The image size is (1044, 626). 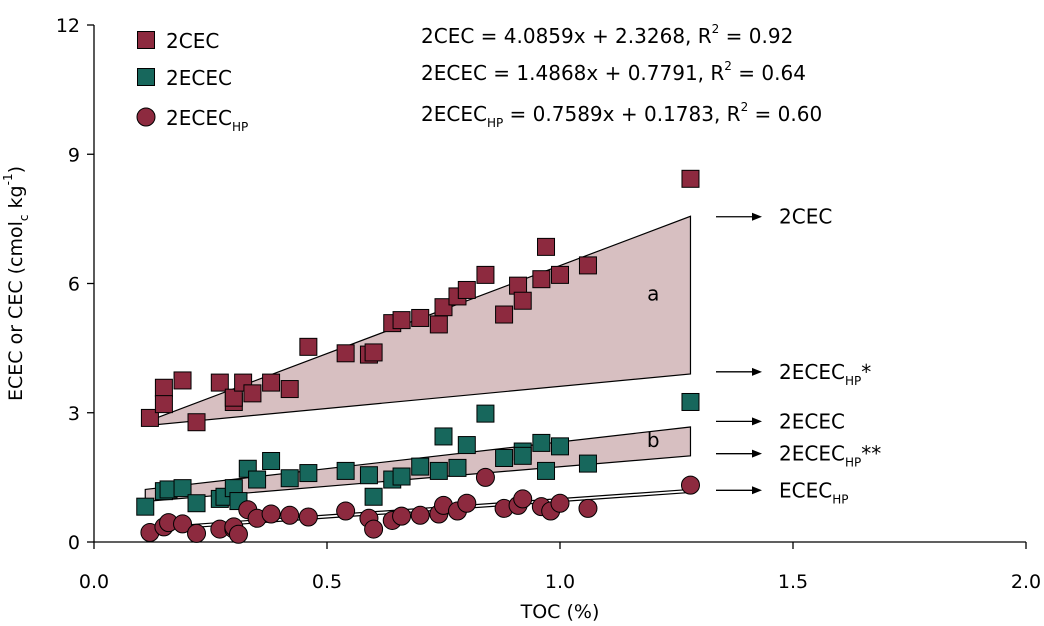 I want to click on region-label-b: b, so click(x=653, y=440).